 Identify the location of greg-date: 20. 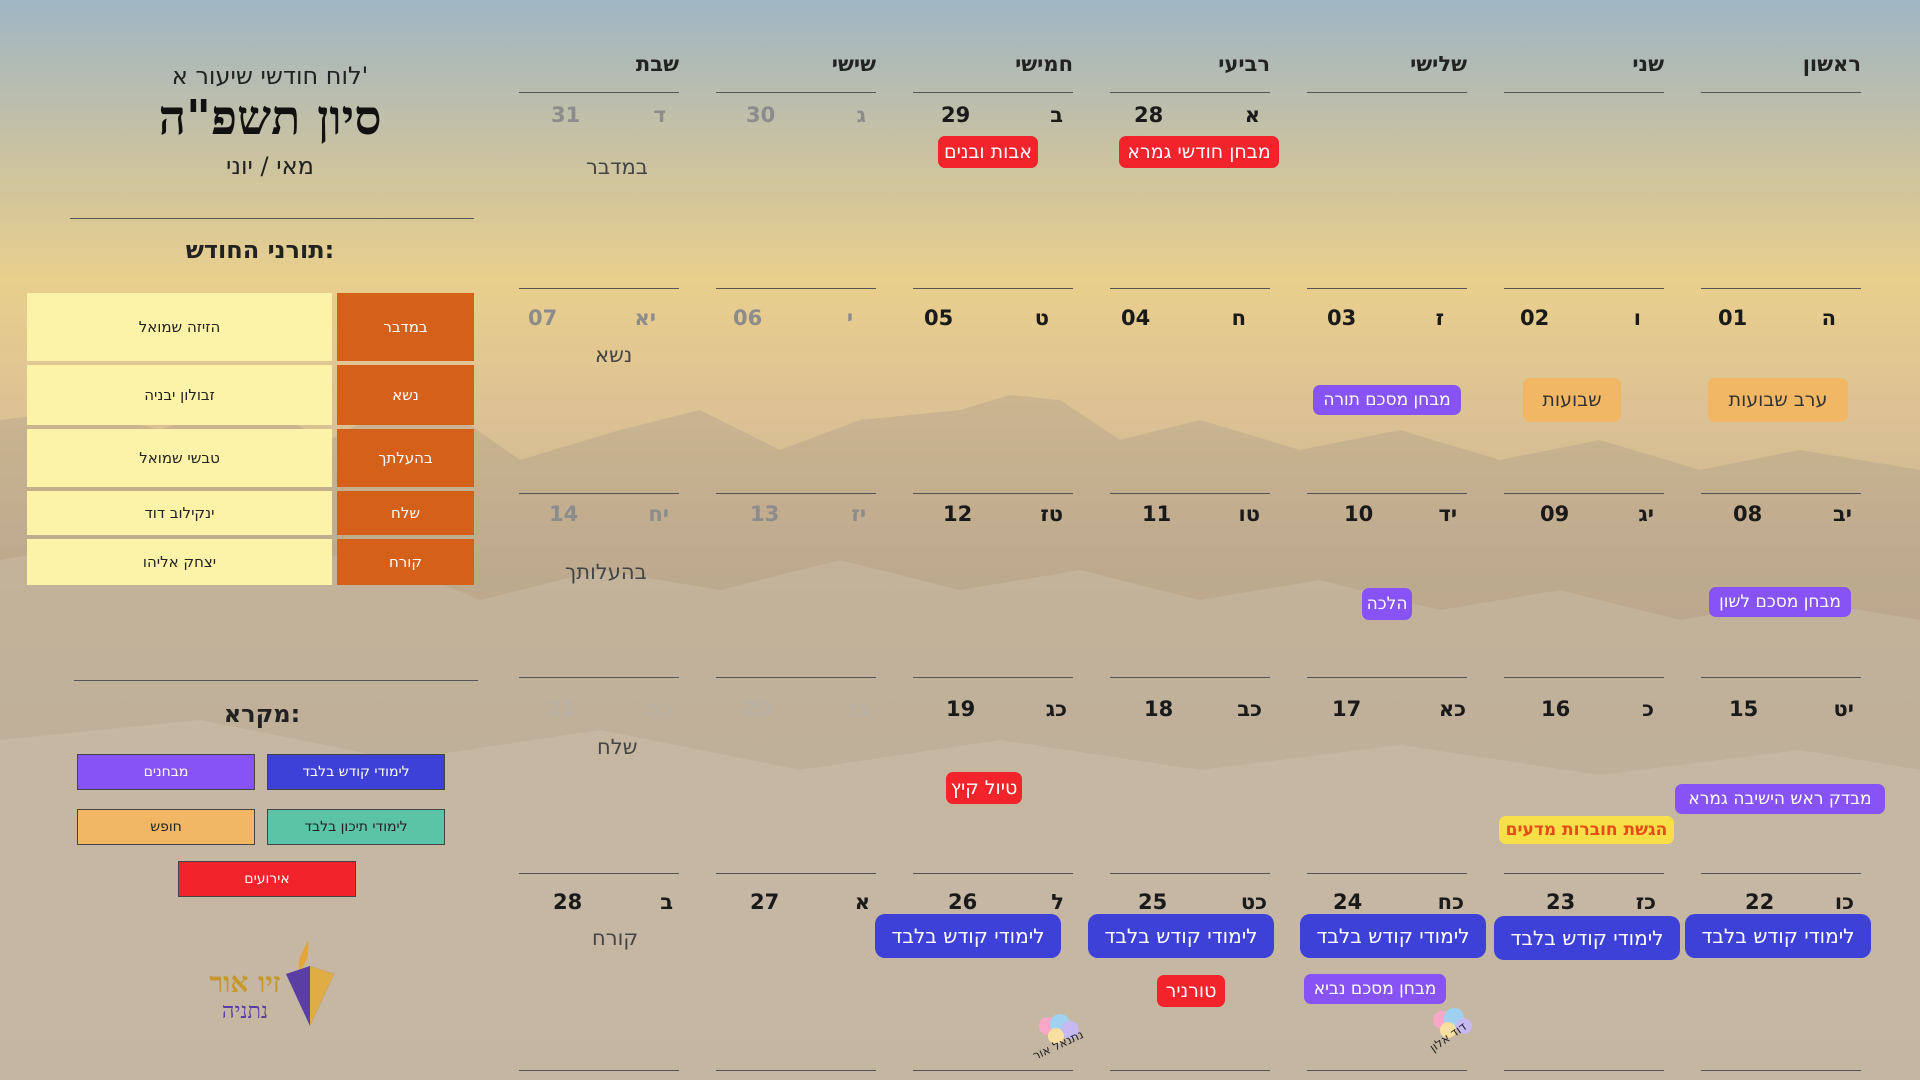
(758, 709).